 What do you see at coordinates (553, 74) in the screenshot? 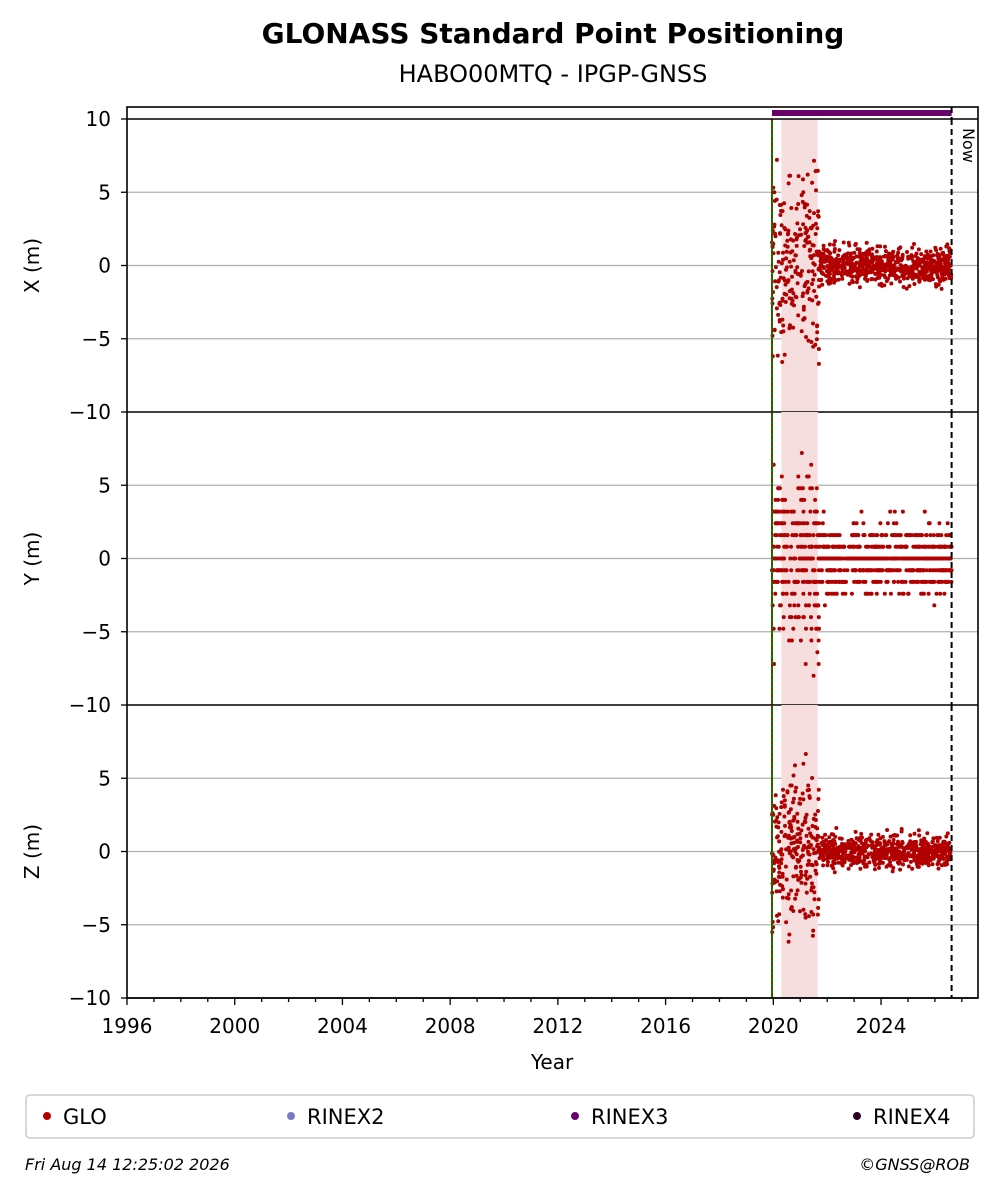
I see `chart-subtitle: HABO00MTQ - IPGP-GNSS` at bounding box center [553, 74].